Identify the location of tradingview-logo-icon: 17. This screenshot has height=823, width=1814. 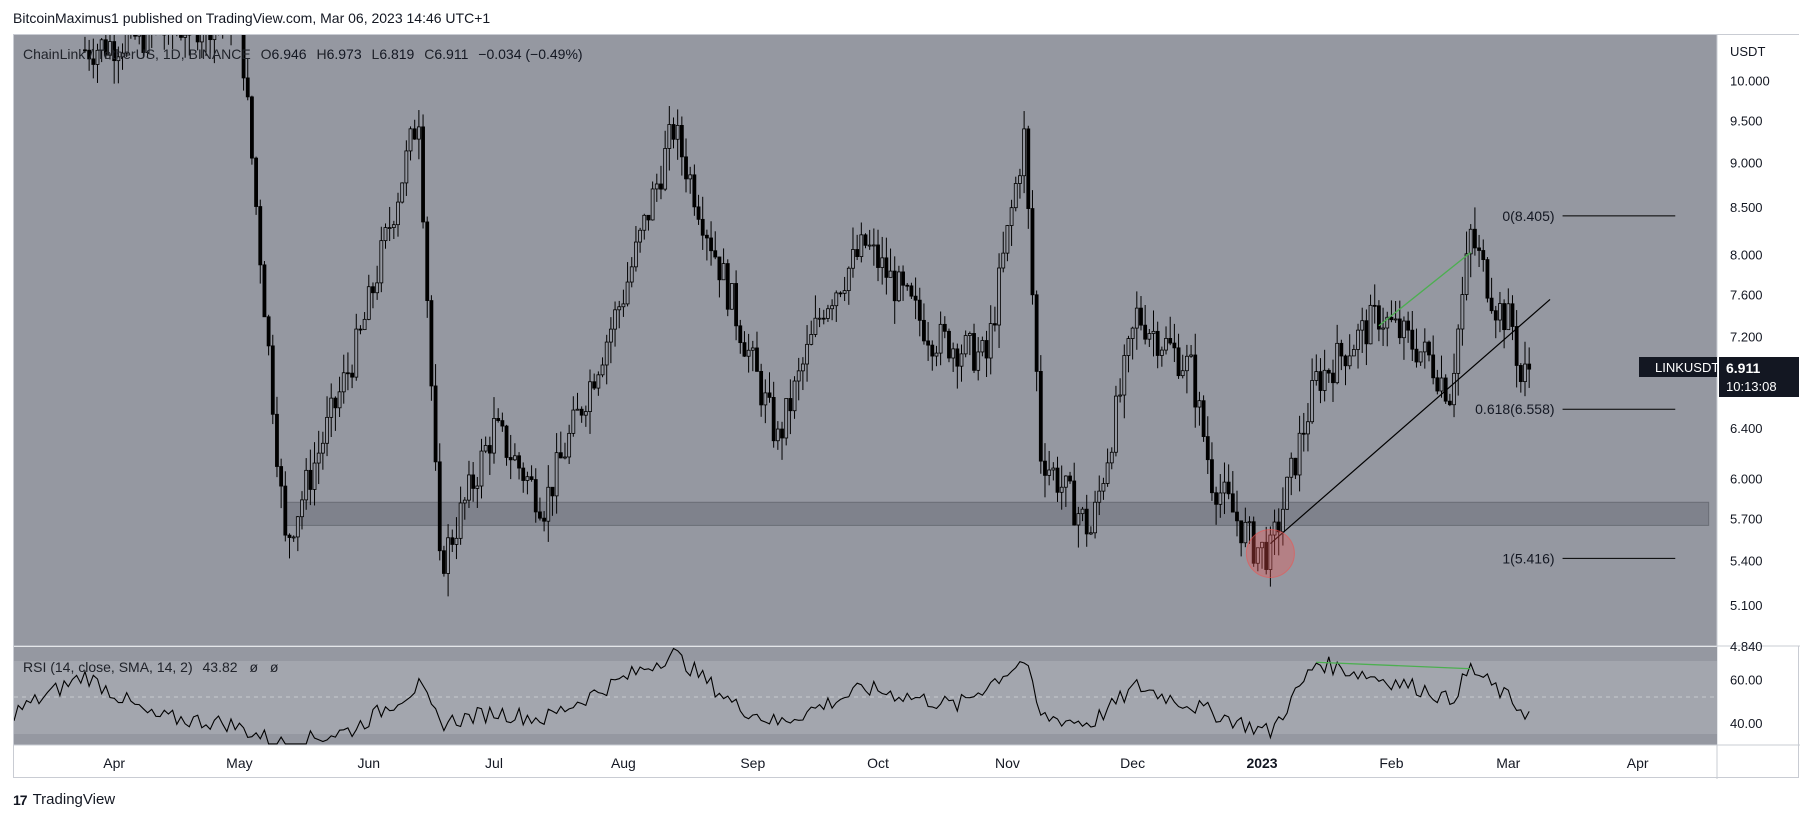
(20, 799).